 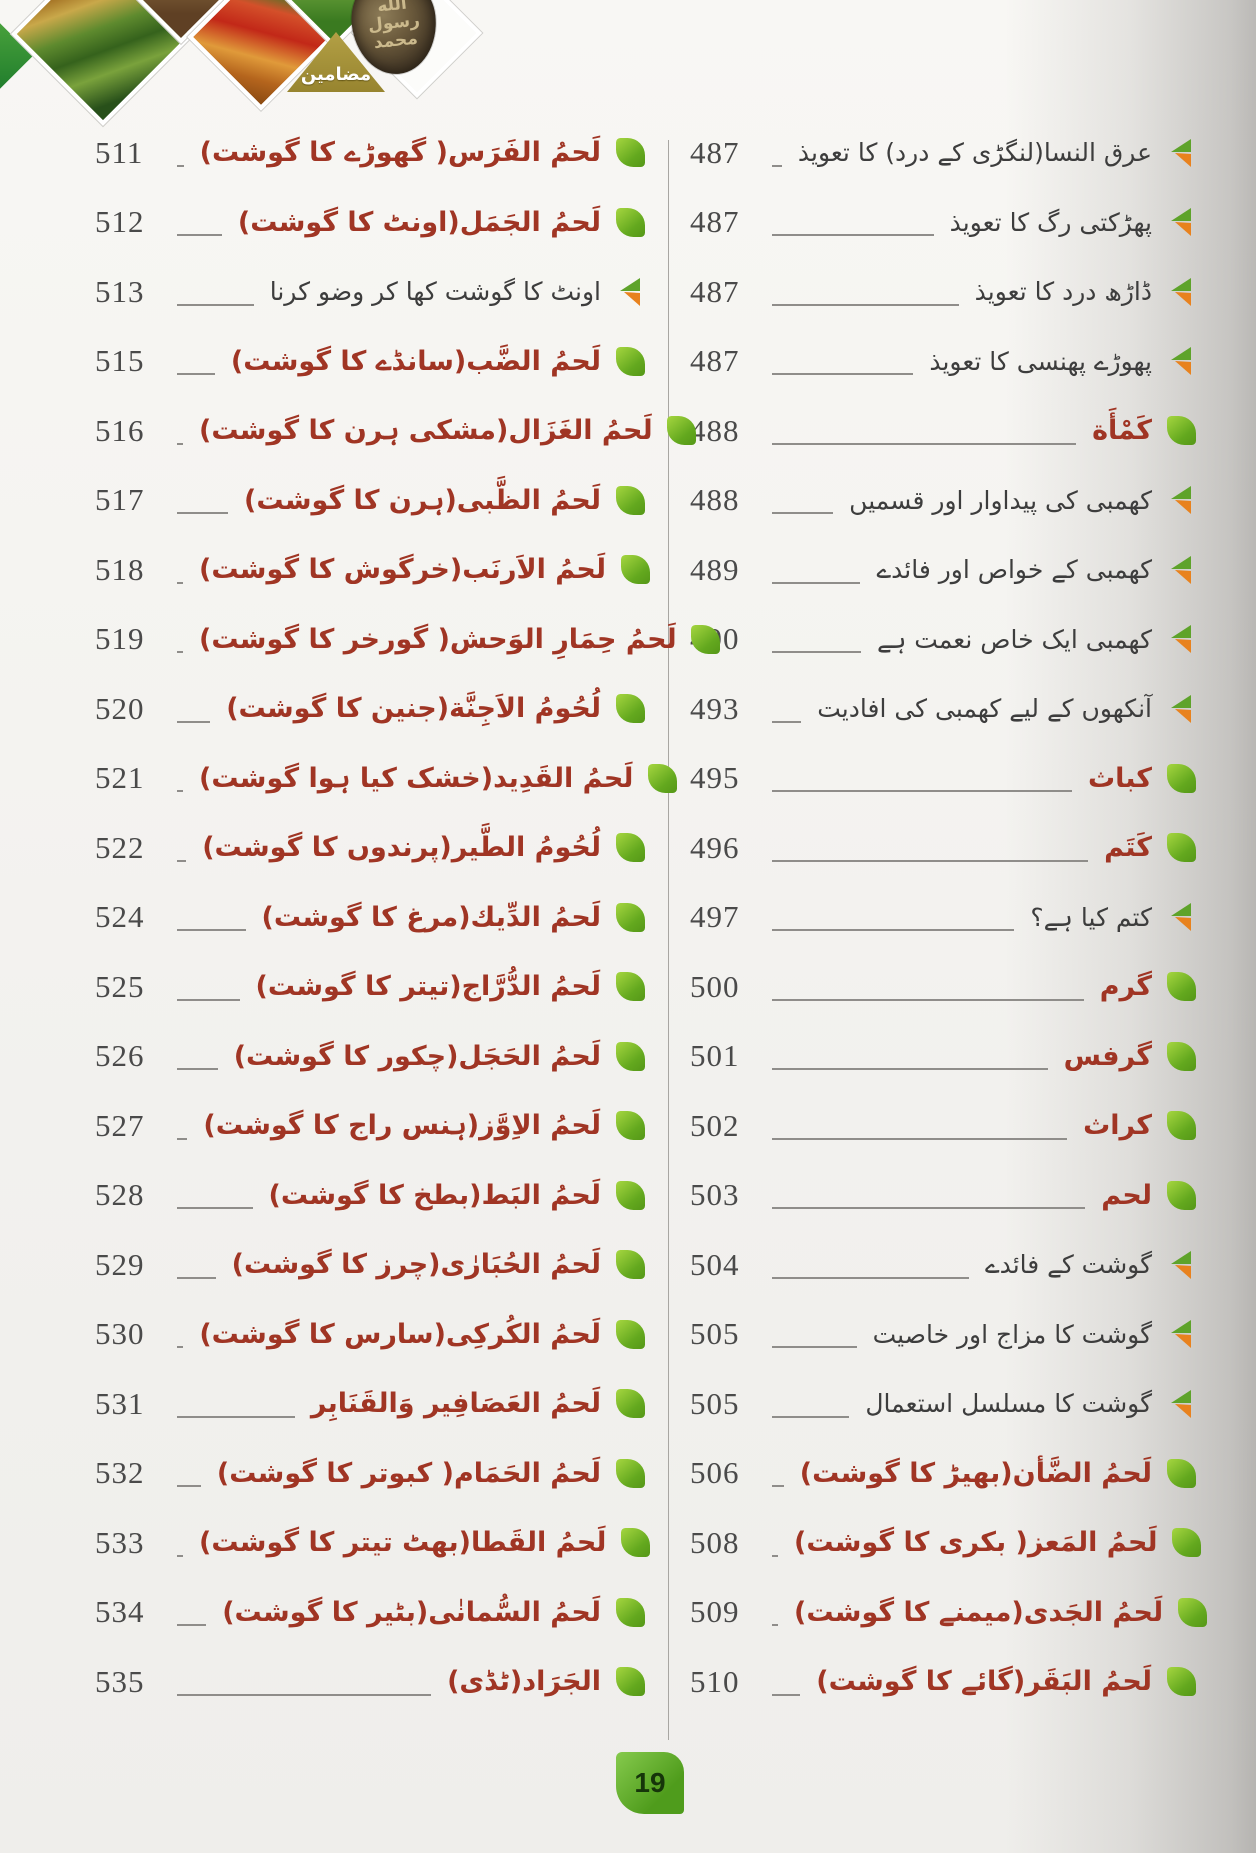 I want to click on toc-entry: 504 گوشت کے فائدے, so click(x=944, y=1265).